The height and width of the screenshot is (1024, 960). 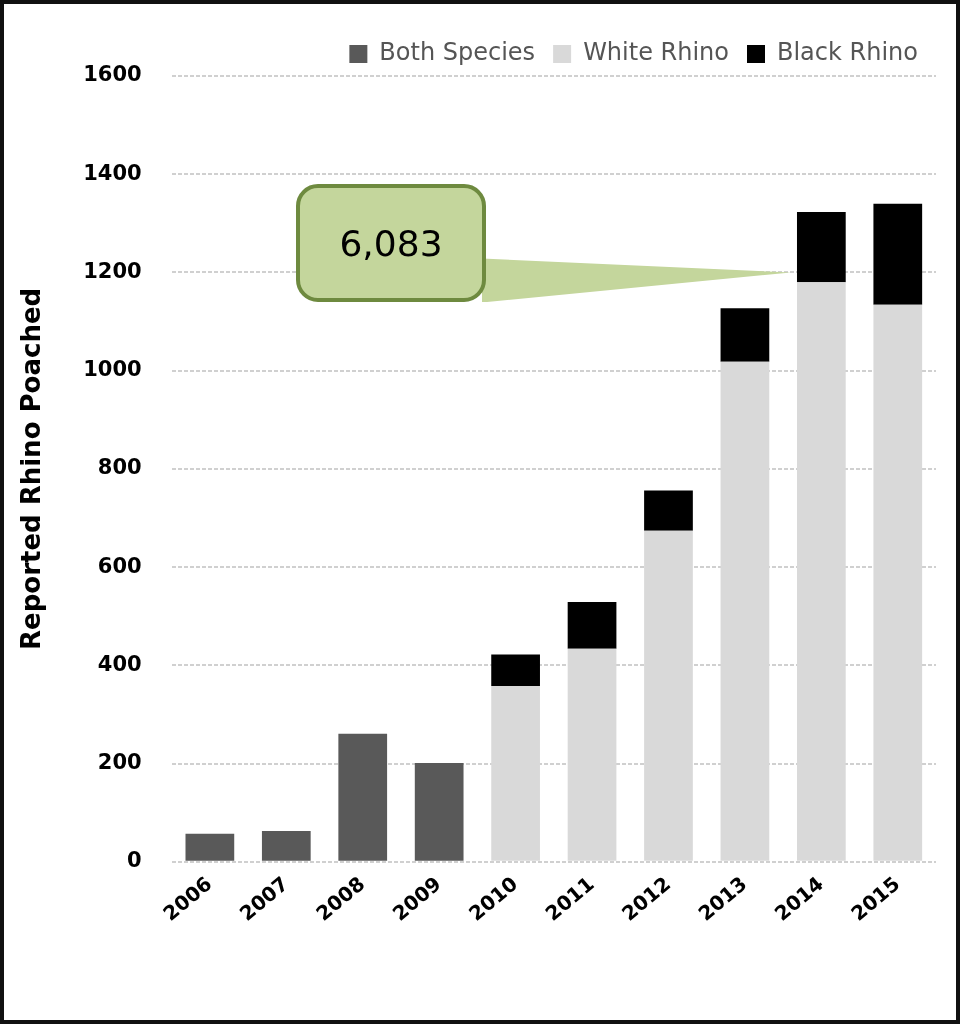 I want to click on y-tick-label: 200, so click(x=119, y=762).